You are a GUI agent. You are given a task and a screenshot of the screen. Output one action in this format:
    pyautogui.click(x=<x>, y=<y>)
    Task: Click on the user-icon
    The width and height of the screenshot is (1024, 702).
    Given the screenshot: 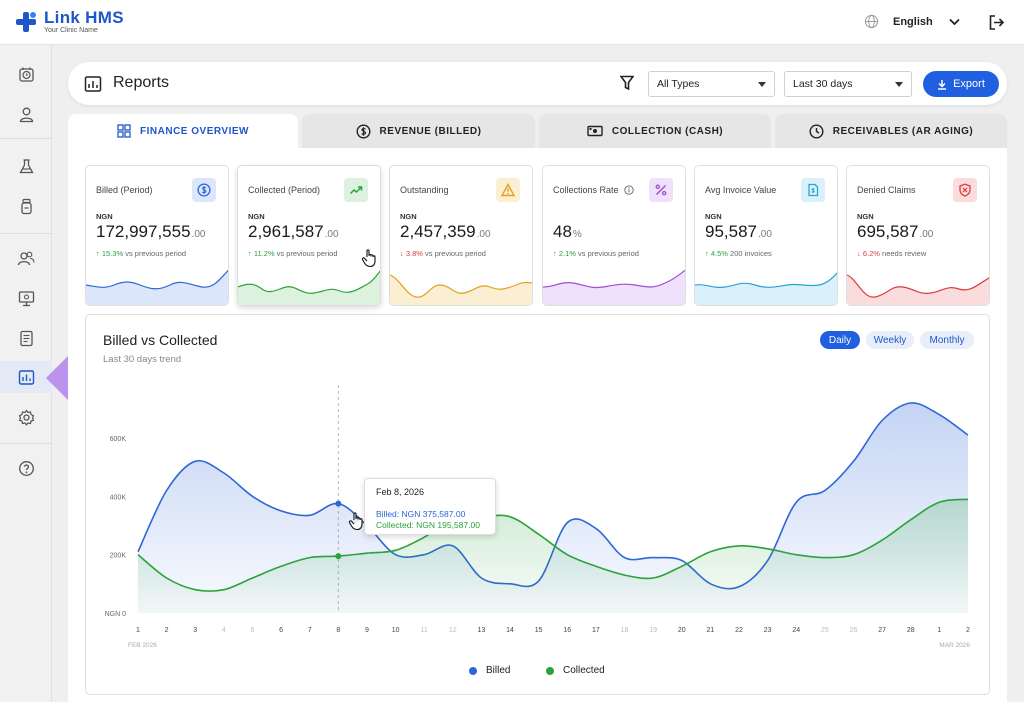 What is the action you would take?
    pyautogui.click(x=26, y=114)
    